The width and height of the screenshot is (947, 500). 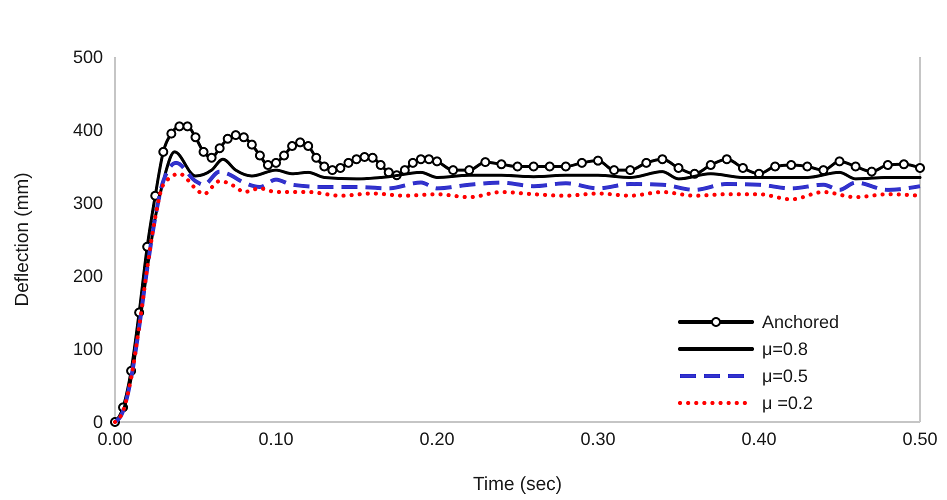 What do you see at coordinates (87, 130) in the screenshot?
I see `y-tick-label: 400` at bounding box center [87, 130].